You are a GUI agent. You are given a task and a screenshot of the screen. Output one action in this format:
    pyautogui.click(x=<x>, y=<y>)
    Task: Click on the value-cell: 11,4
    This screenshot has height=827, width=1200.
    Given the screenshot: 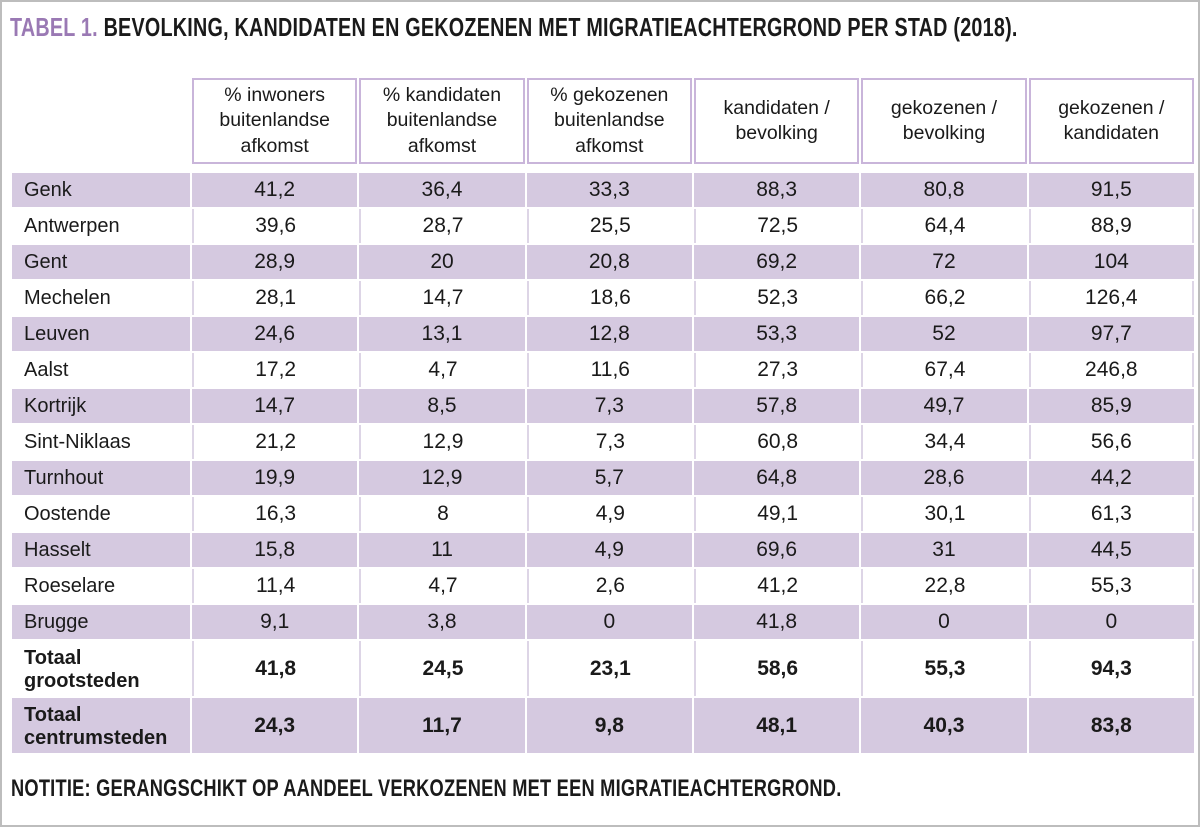 What is the action you would take?
    pyautogui.click(x=275, y=586)
    